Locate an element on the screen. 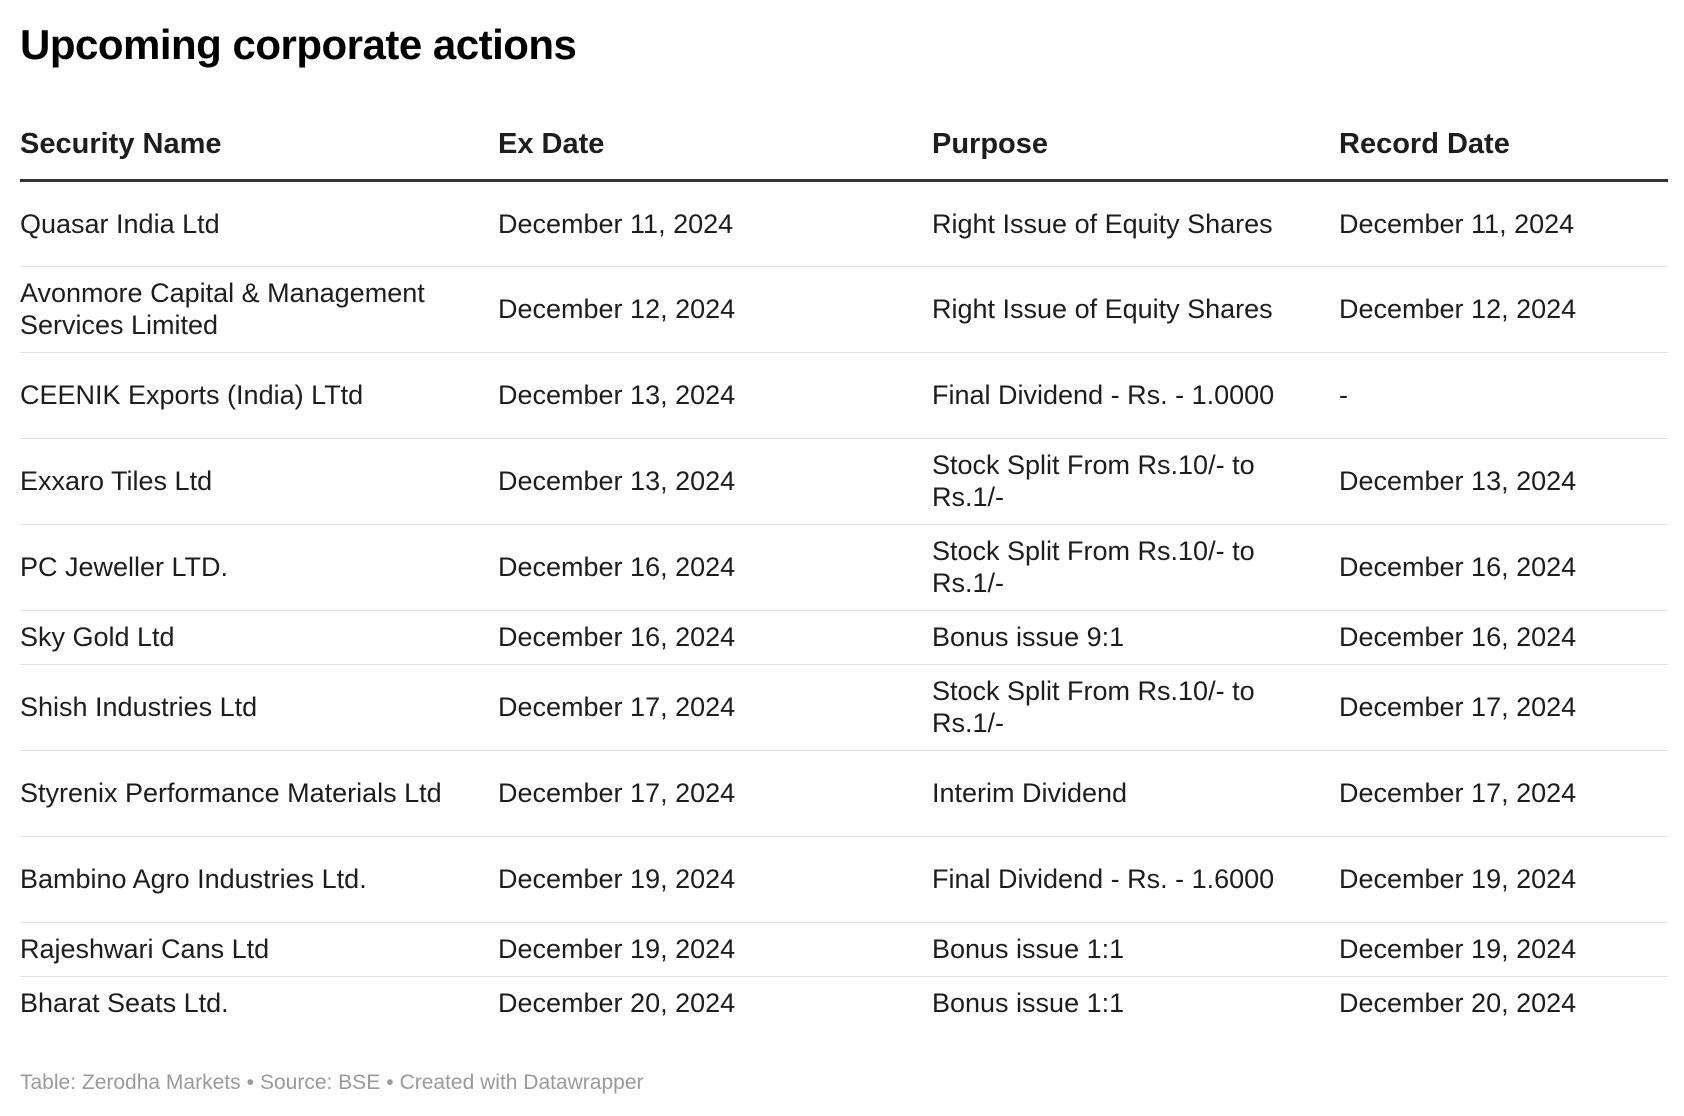  footer-table-label: Table: Zerodha Markets is located at coordinates (130, 1082).